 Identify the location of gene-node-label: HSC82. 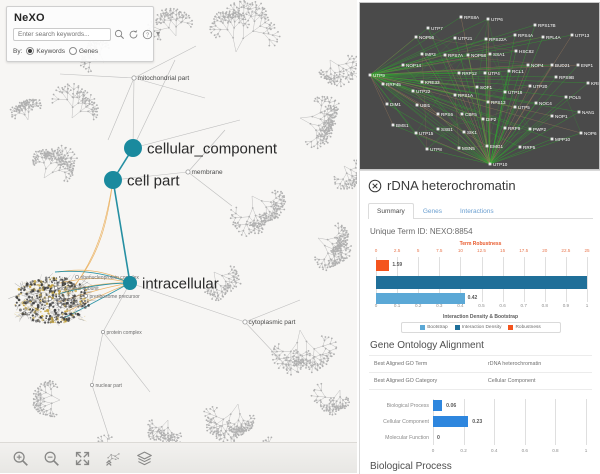
(526, 51).